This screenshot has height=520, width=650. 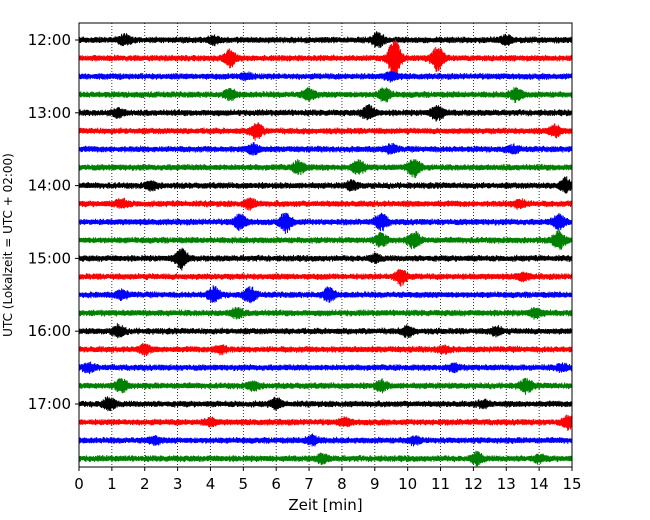 What do you see at coordinates (309, 484) in the screenshot?
I see `x-tick-label-7: 7` at bounding box center [309, 484].